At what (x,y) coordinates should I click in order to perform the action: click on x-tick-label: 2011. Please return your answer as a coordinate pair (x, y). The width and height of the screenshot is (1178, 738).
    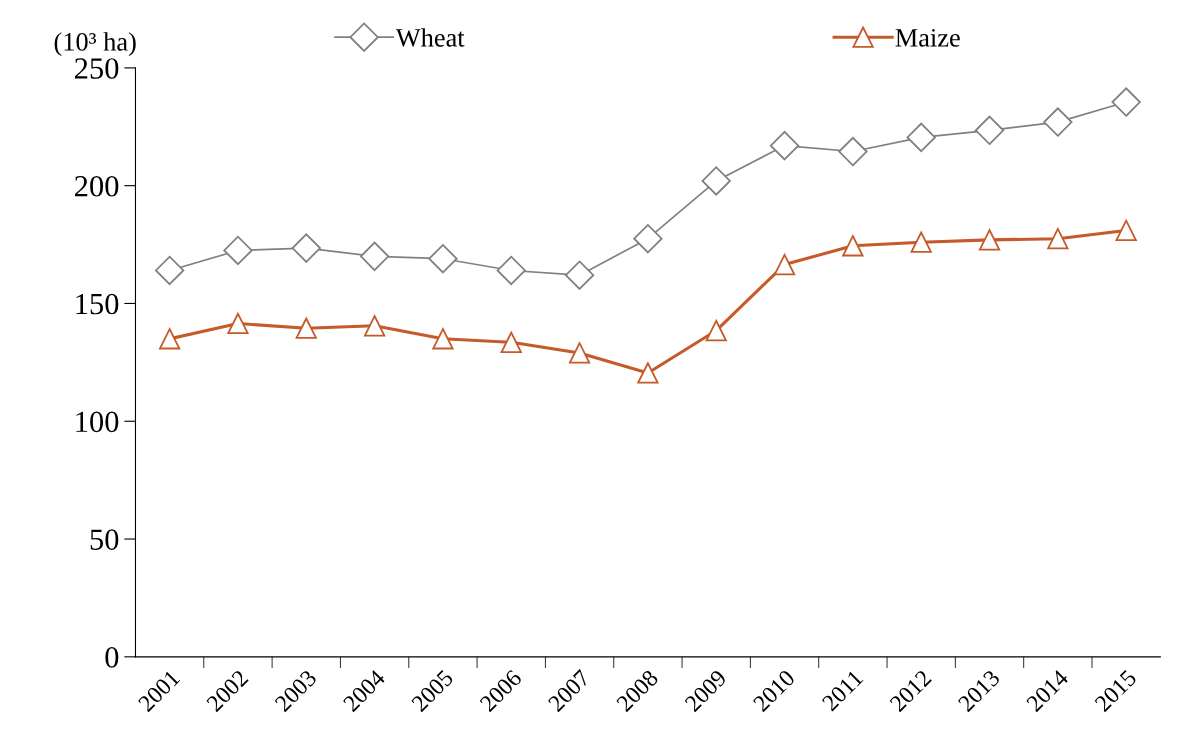
    Looking at the image, I should click on (842, 690).